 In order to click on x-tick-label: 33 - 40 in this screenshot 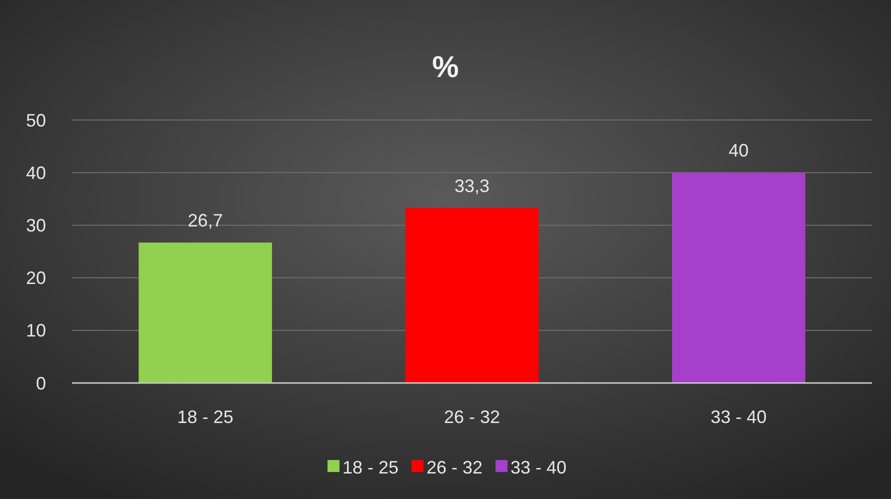, I will do `click(738, 417)`.